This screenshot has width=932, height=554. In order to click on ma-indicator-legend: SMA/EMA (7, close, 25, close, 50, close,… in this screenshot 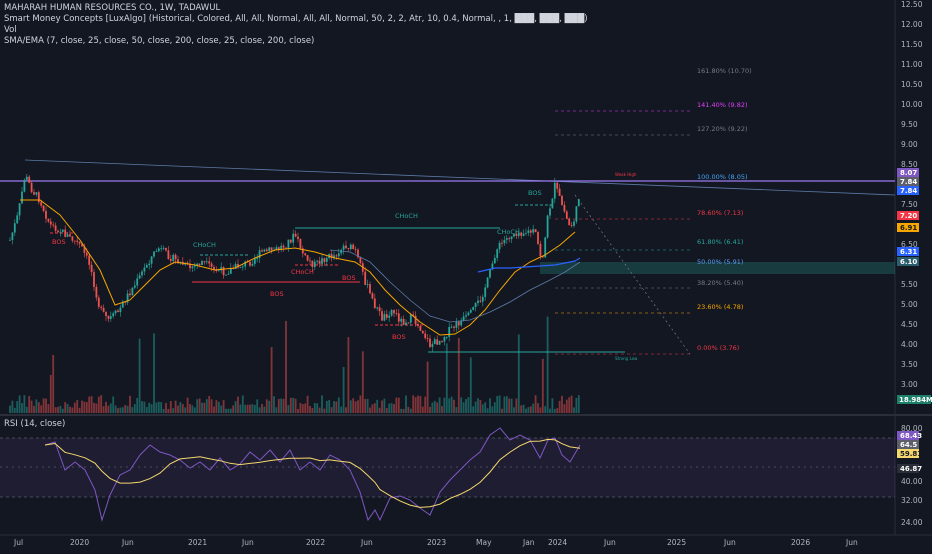, I will do `click(159, 41)`.